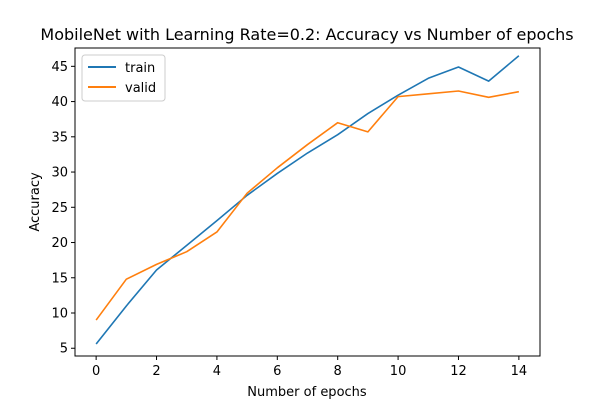 Image resolution: width=600 pixels, height=400 pixels. What do you see at coordinates (35, 202) in the screenshot?
I see `y-axis-label: Accuracy` at bounding box center [35, 202].